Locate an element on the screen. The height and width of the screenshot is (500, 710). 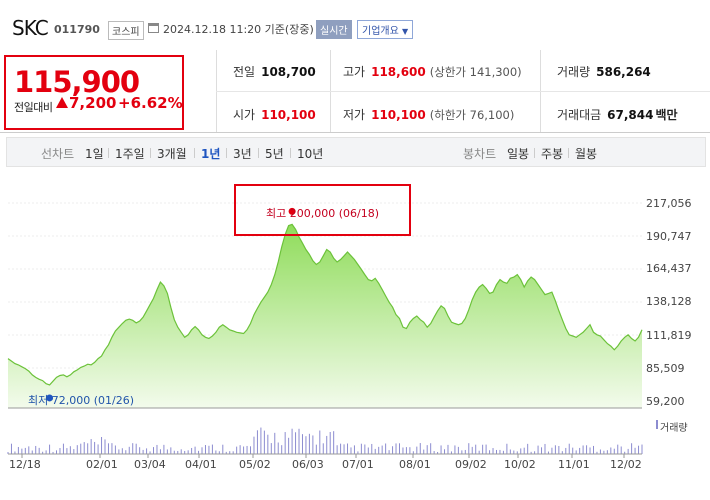
tab-period-3m: 3개월 is located at coordinates (172, 154).